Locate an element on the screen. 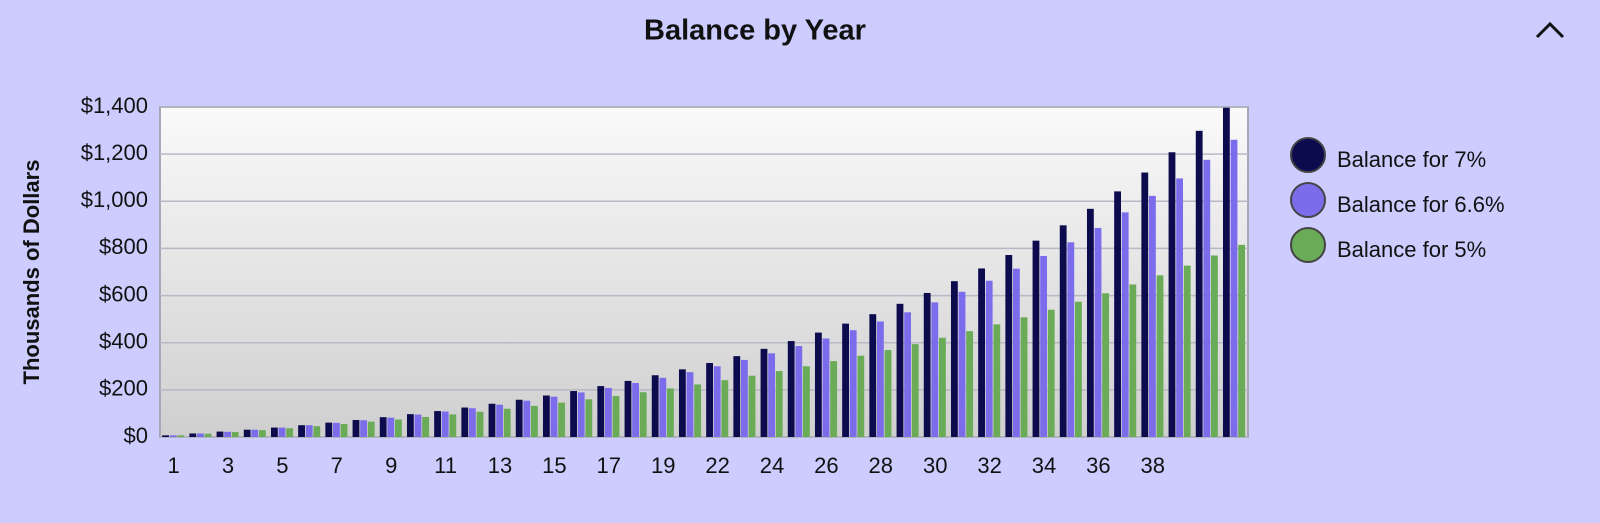  x-tick-label: 1 is located at coordinates (173, 465).